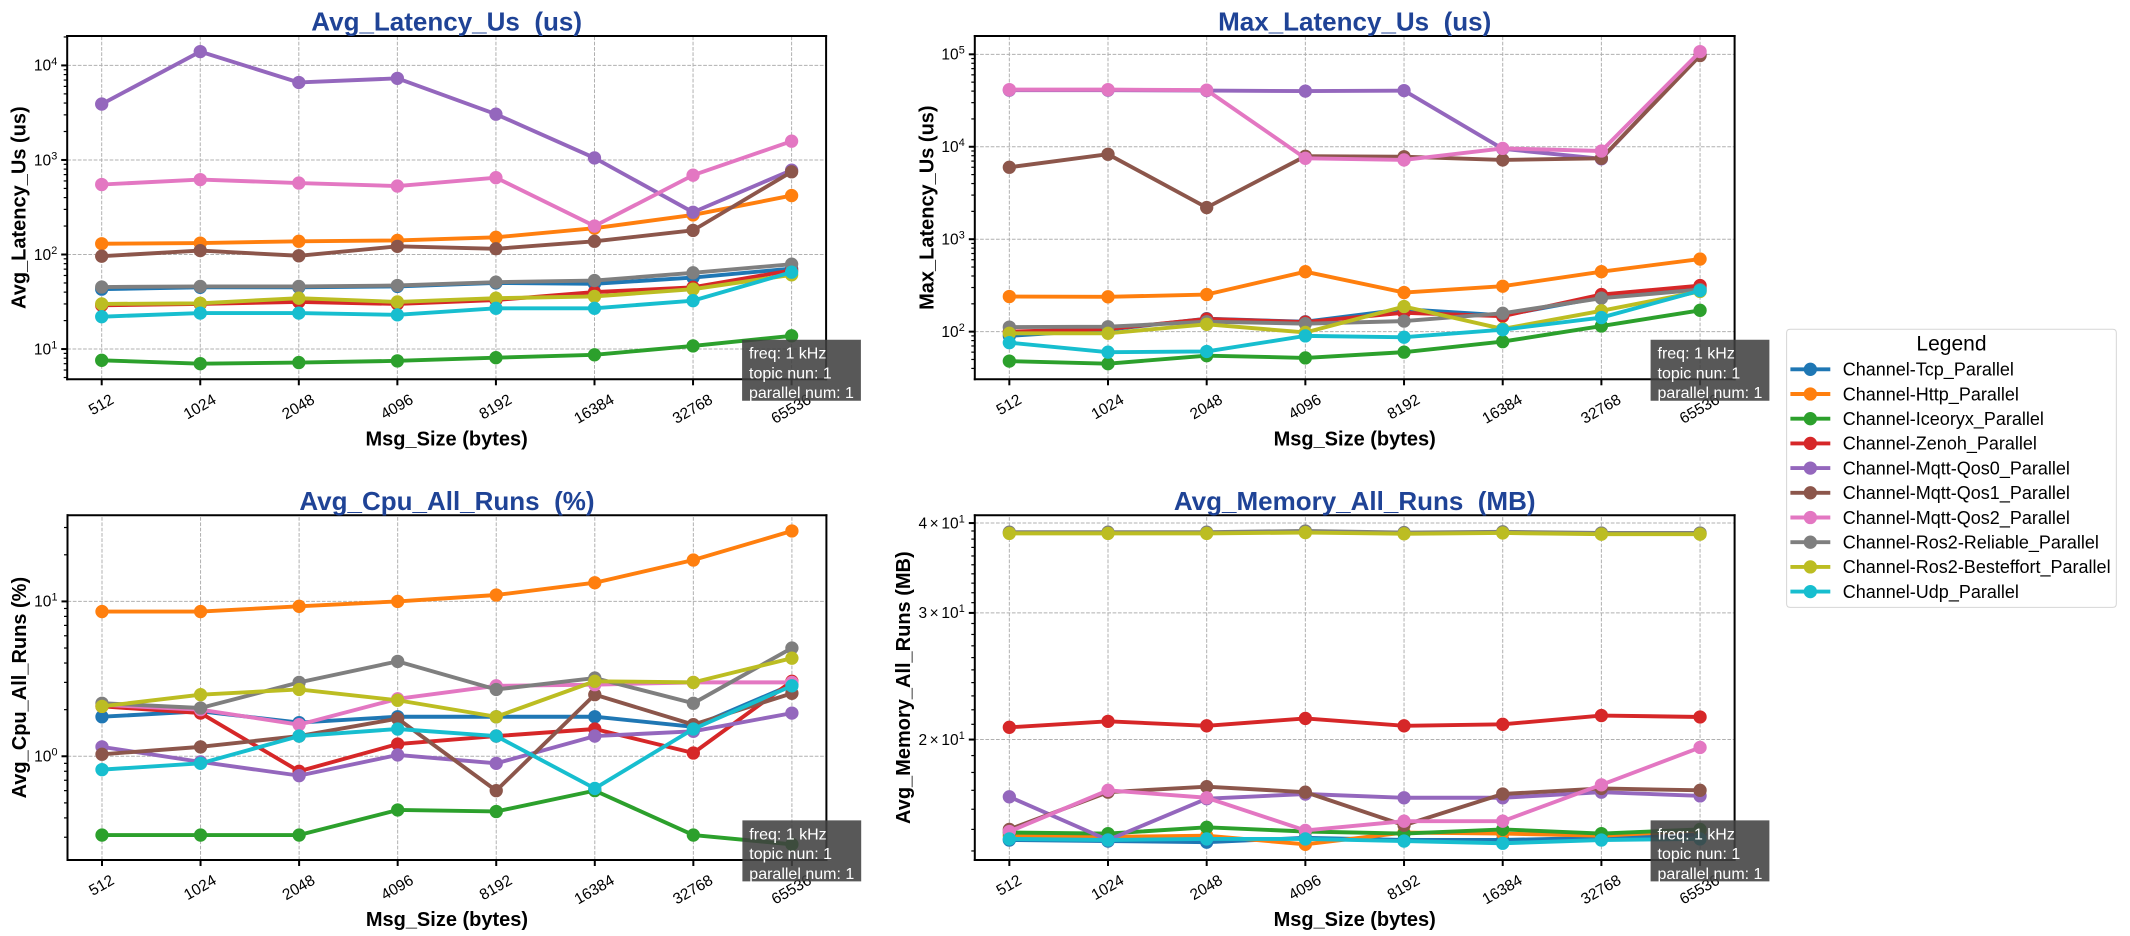 This screenshot has height=936, width=2130. I want to click on svg-text: Channel-Tcp_Parallel, so click(1928, 370).